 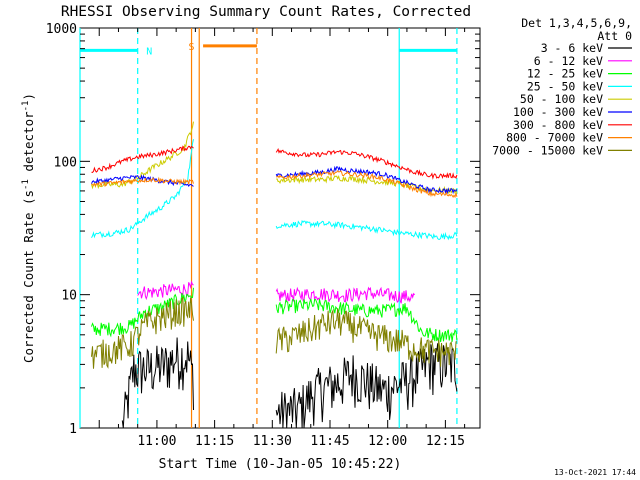 I want to click on legend-label-2: 12 - 25 keV, so click(x=565, y=74).